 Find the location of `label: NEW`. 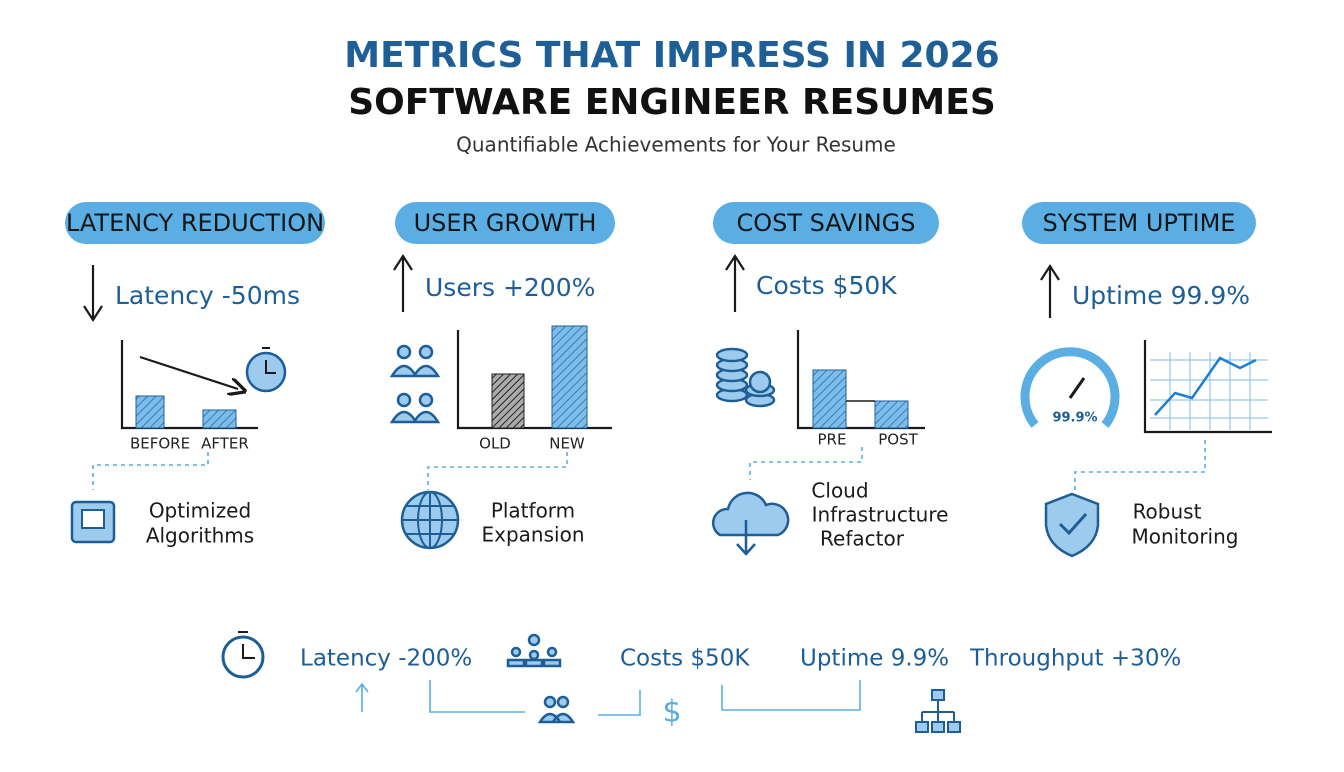

label: NEW is located at coordinates (567, 444).